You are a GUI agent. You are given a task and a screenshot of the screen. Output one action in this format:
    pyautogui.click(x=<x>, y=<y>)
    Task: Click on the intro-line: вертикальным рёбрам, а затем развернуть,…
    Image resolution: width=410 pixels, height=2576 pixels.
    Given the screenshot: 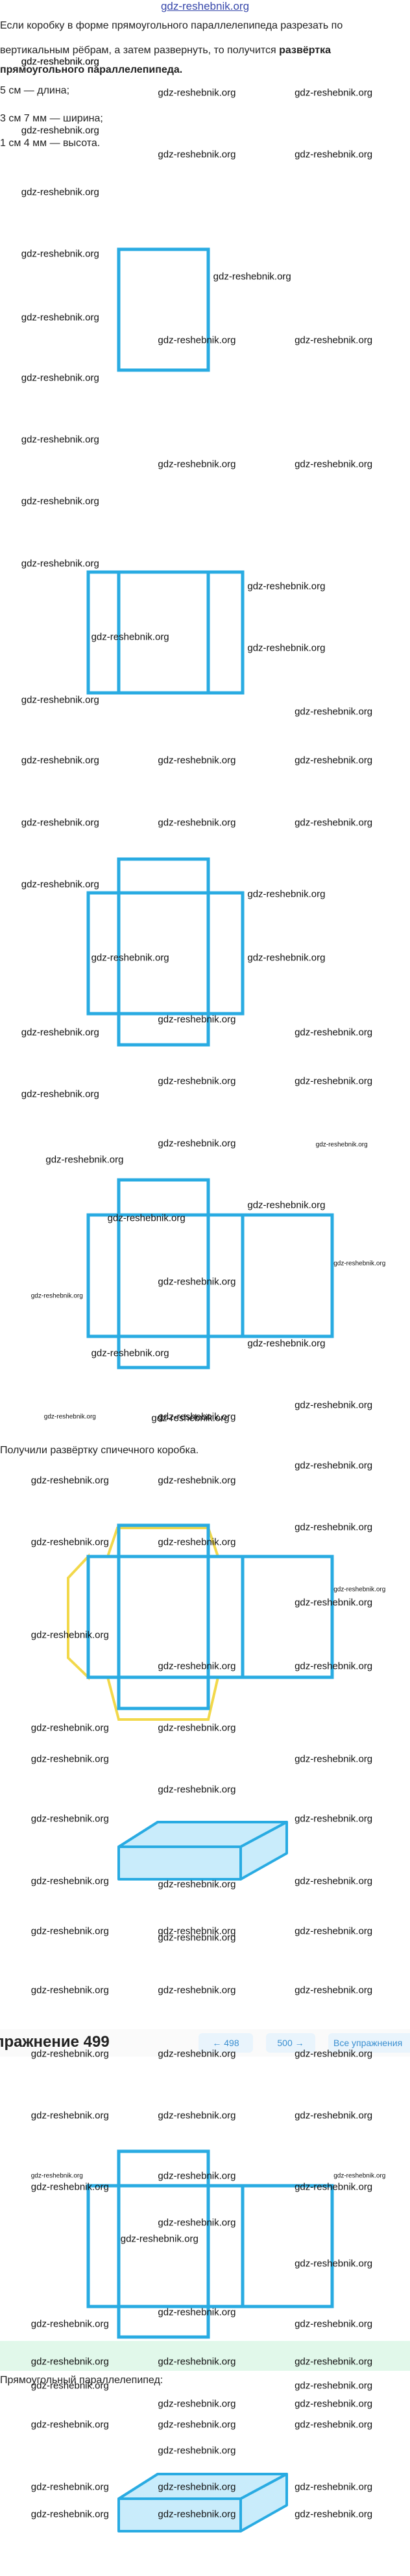 What is the action you would take?
    pyautogui.click(x=165, y=50)
    